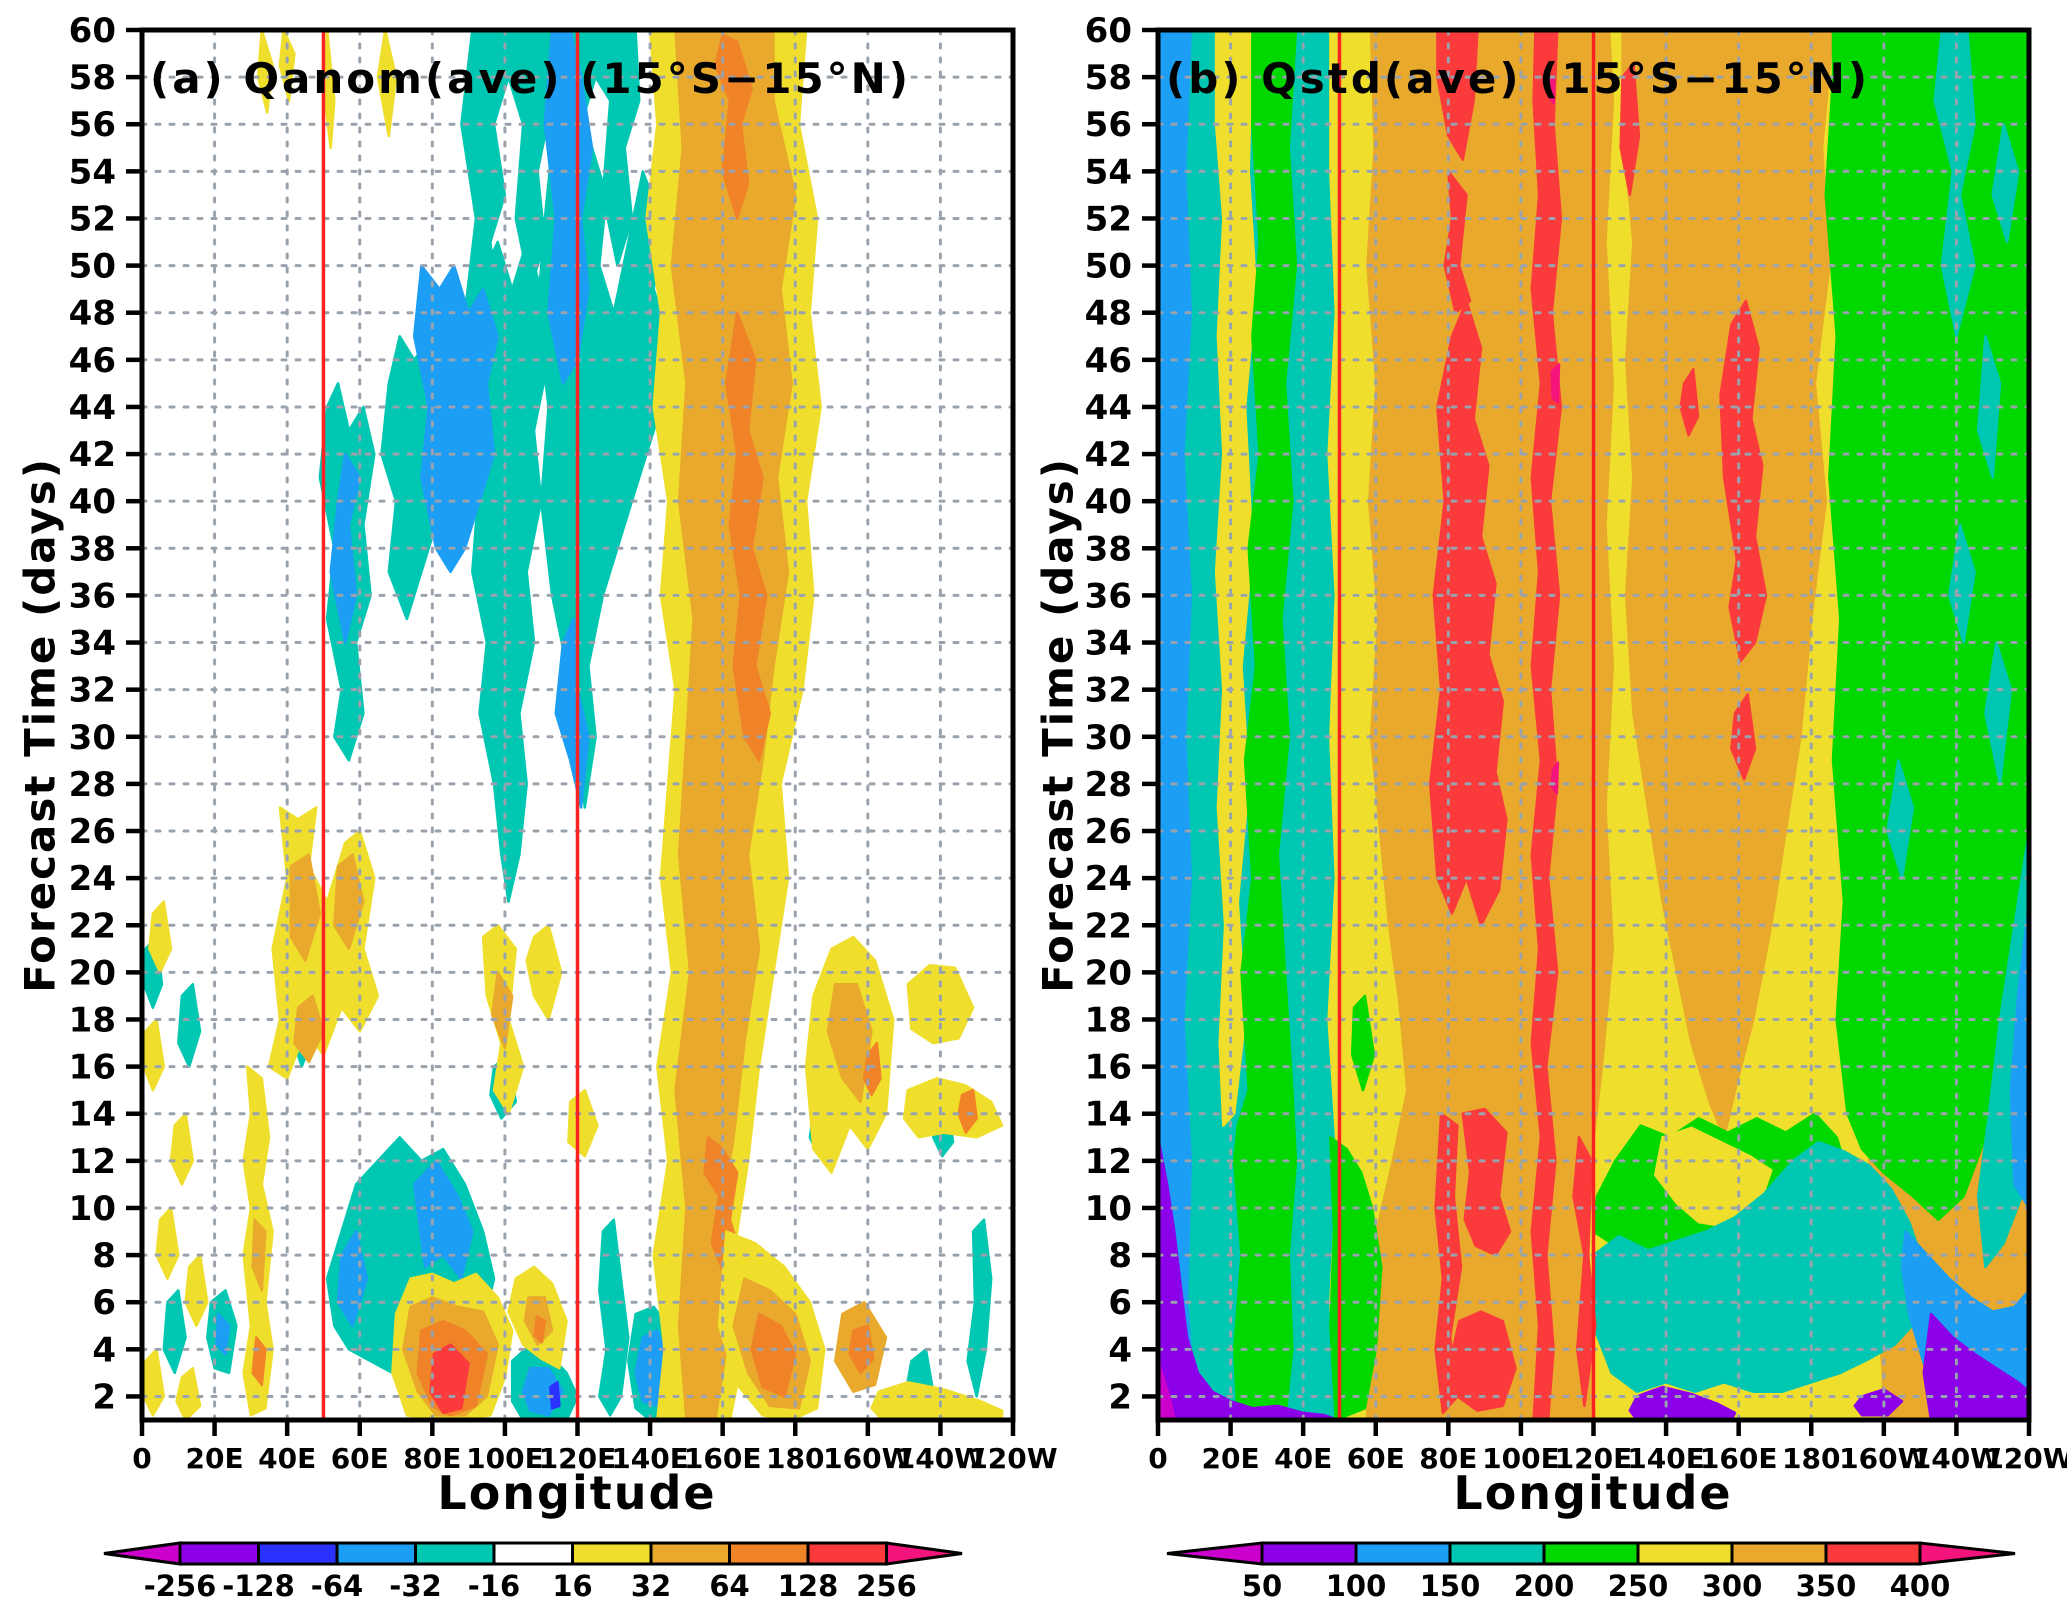  I want to click on contour-region-violet, so click(1167, 1389).